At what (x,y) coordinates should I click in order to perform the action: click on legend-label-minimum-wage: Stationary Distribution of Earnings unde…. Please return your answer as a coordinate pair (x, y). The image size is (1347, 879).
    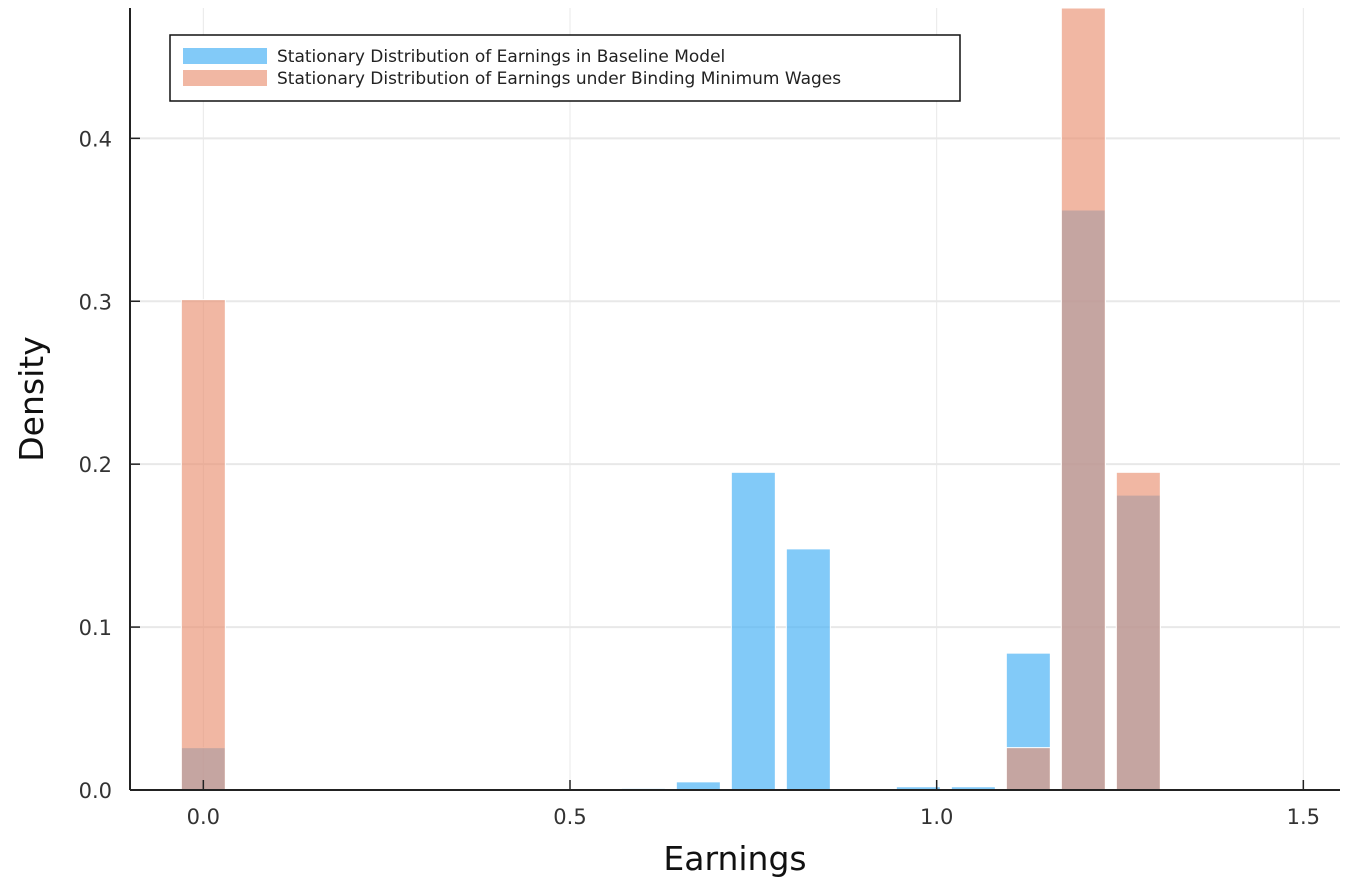
    Looking at the image, I should click on (559, 79).